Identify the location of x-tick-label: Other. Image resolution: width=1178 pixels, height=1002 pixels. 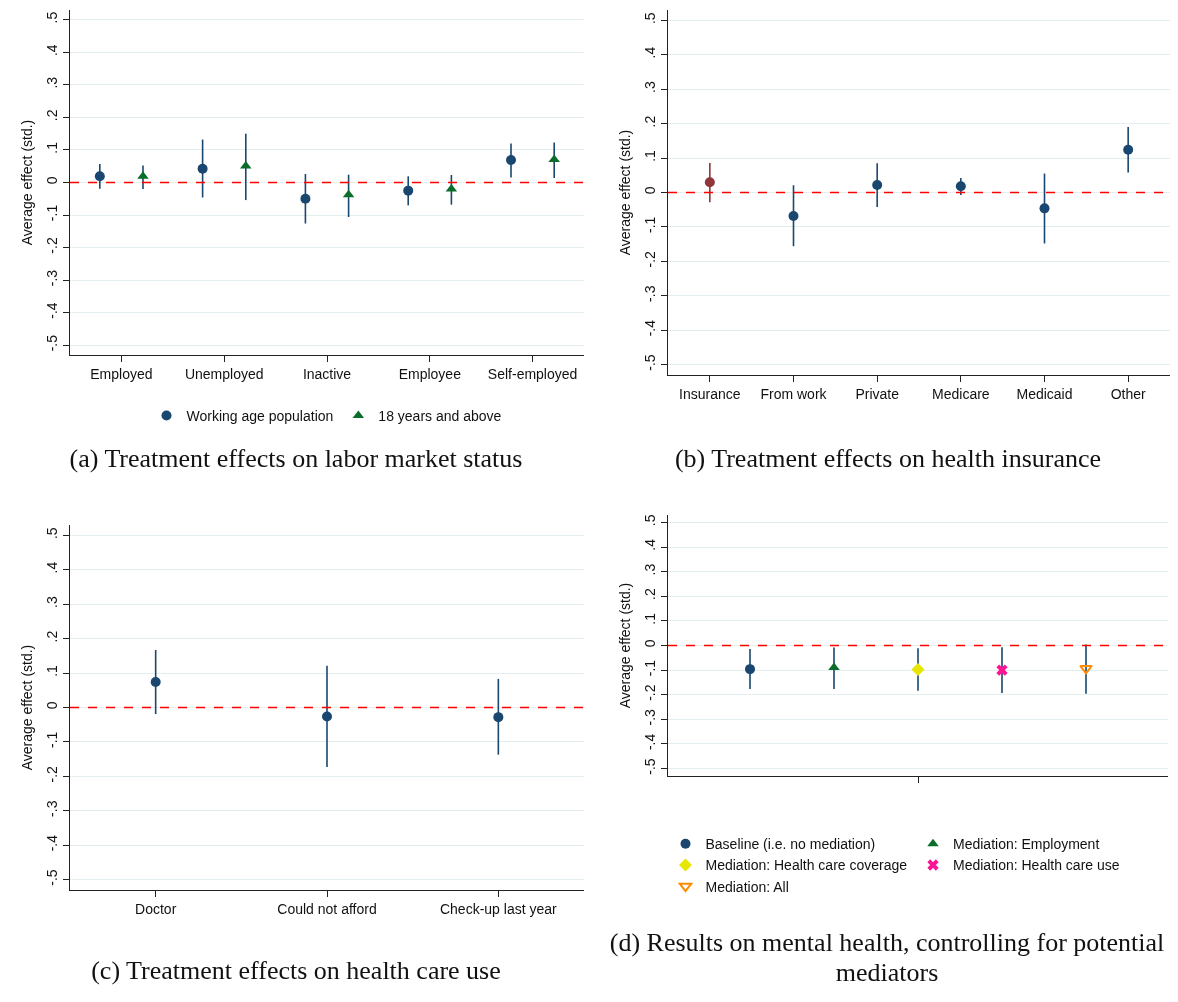
(1128, 393).